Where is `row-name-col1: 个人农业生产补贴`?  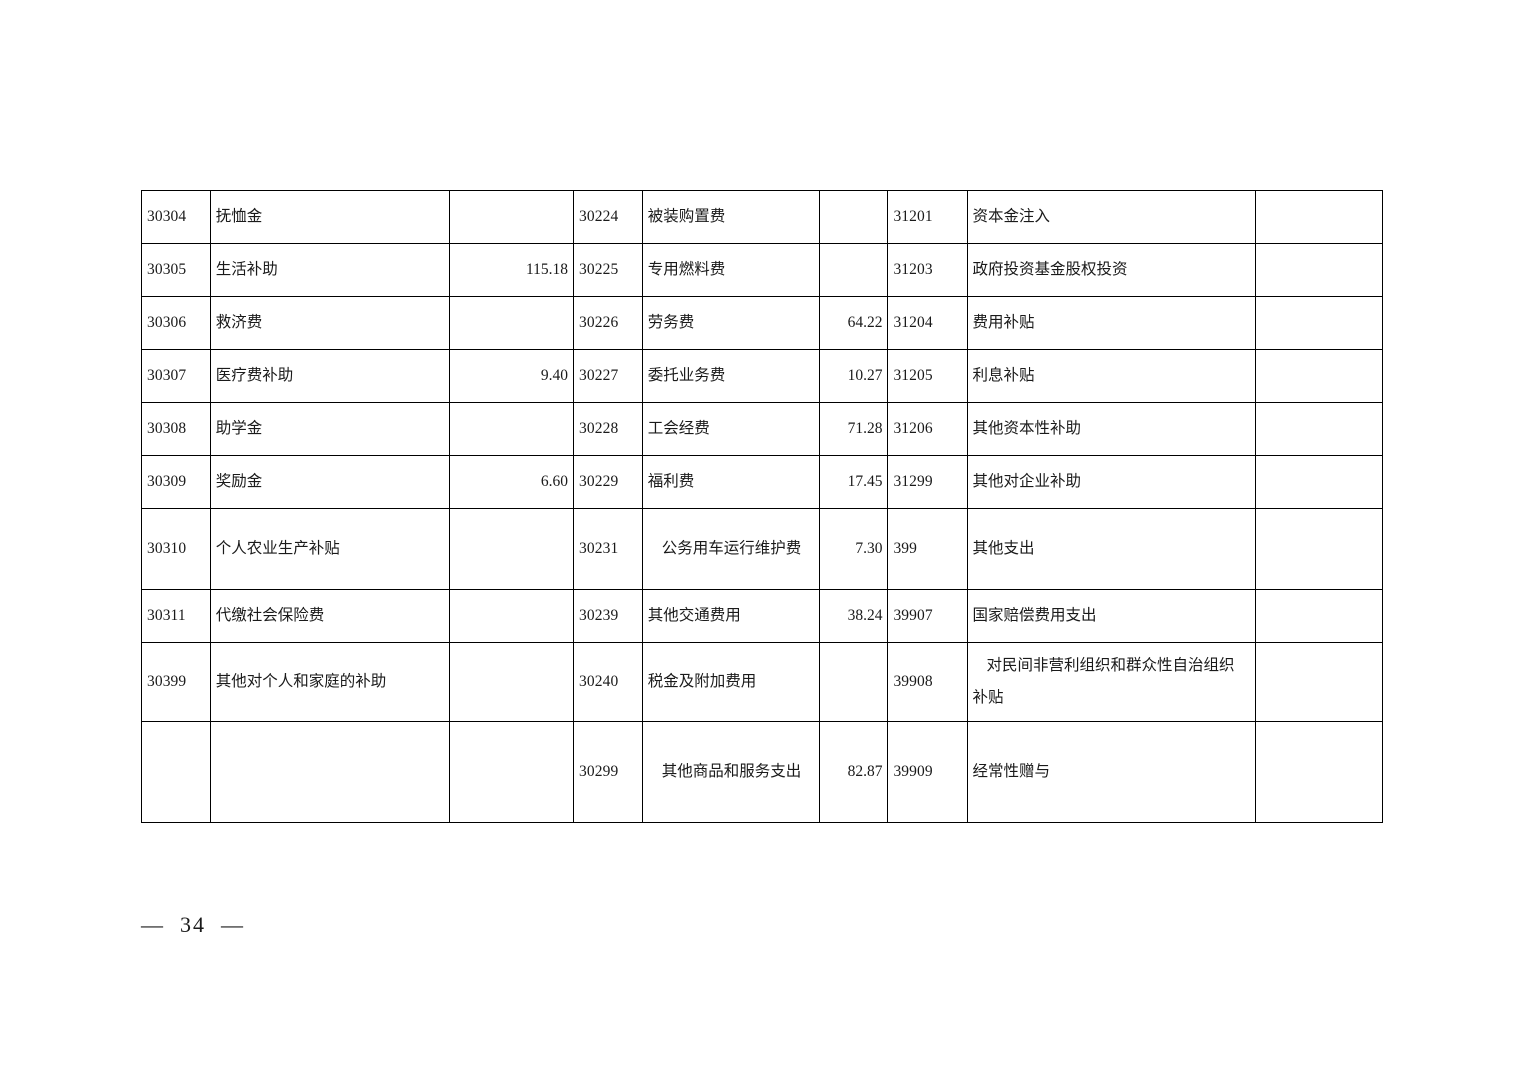
row-name-col1: 个人农业生产补贴 is located at coordinates (330, 549).